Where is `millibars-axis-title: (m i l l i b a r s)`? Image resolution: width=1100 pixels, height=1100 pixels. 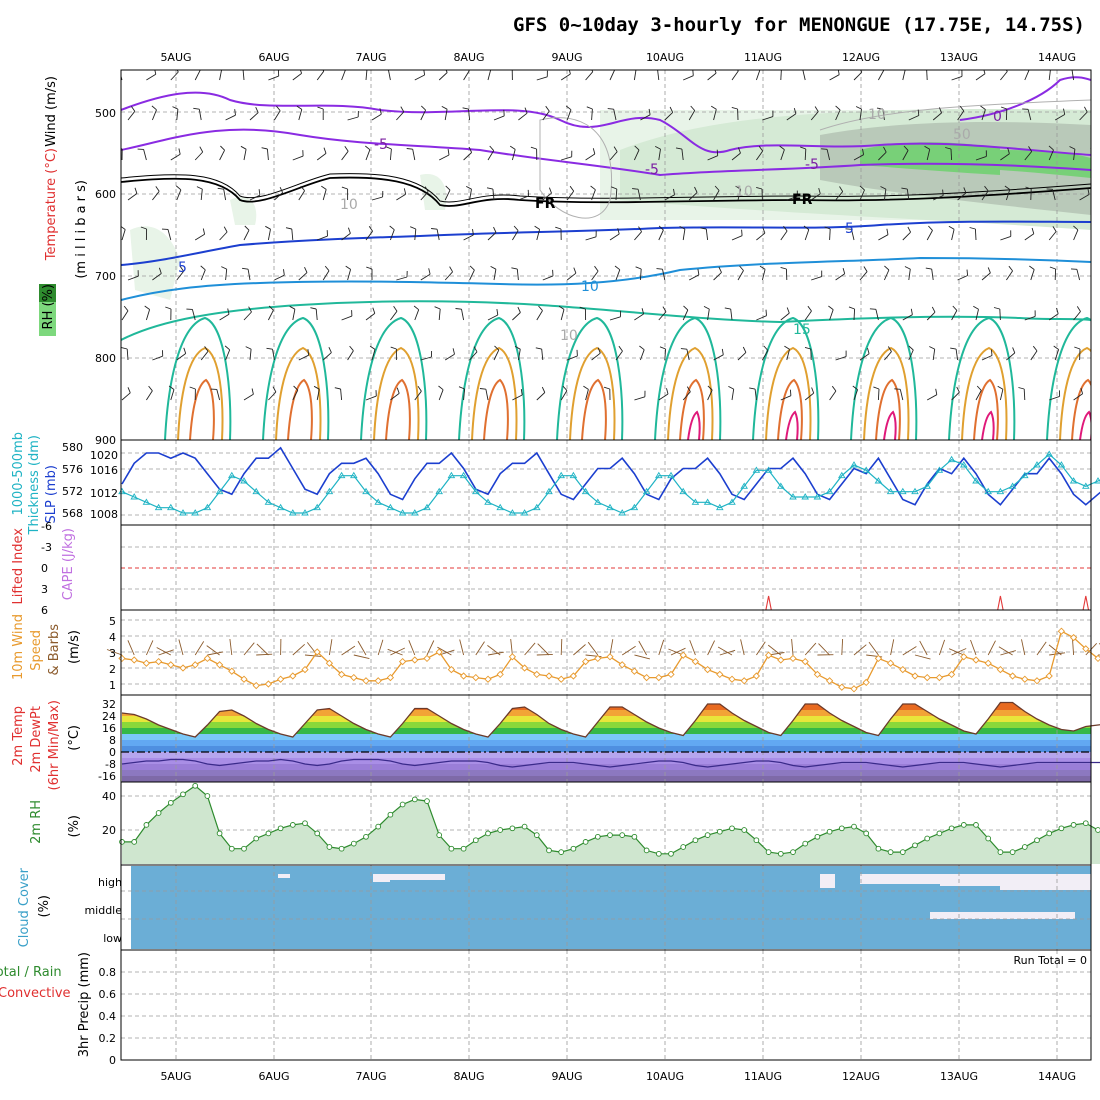 millibars-axis-title: (m i l l i b a r s) is located at coordinates (81, 229).